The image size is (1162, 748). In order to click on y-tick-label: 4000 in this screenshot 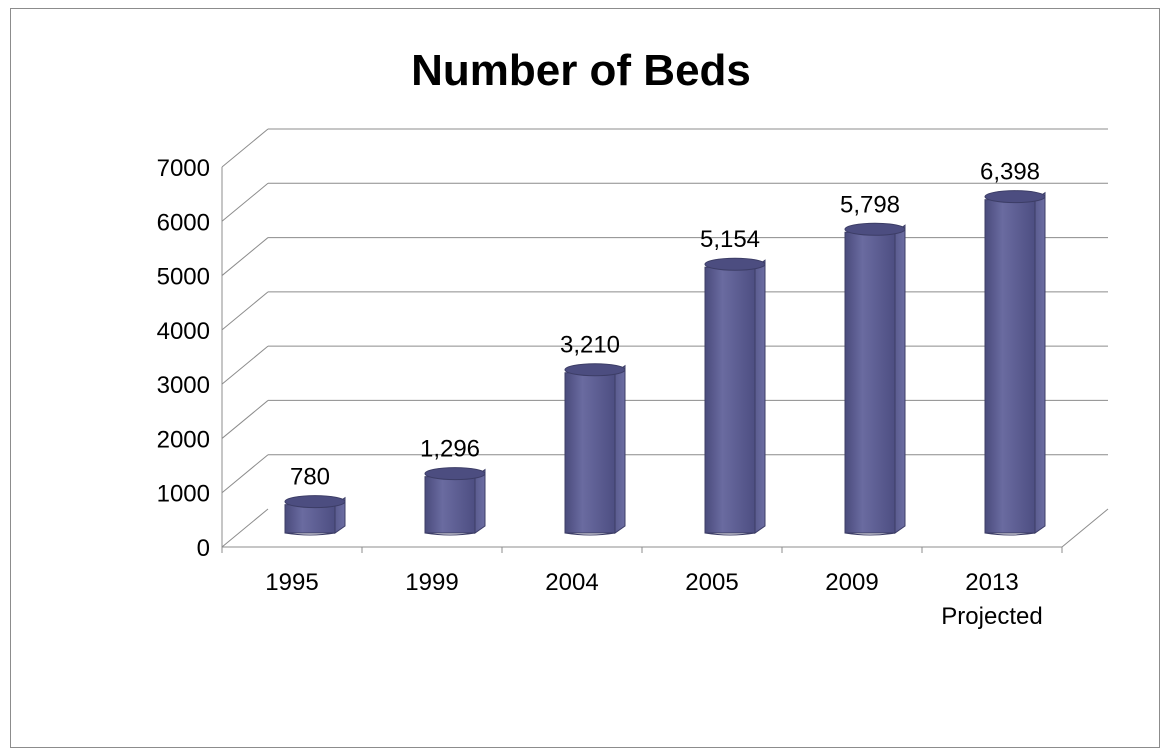, I will do `click(183, 331)`.